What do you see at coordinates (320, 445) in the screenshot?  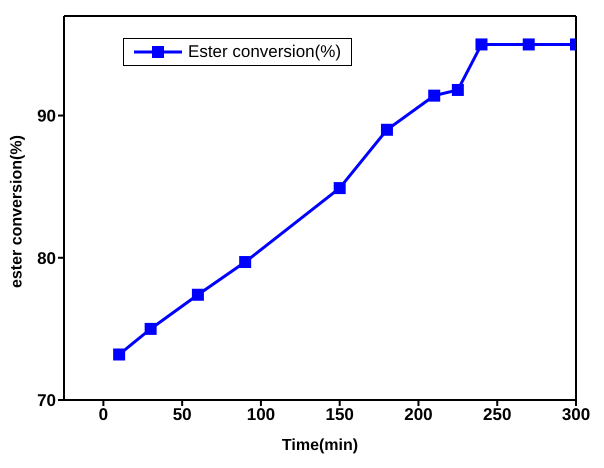 I see `x-axis-title: Time(min)` at bounding box center [320, 445].